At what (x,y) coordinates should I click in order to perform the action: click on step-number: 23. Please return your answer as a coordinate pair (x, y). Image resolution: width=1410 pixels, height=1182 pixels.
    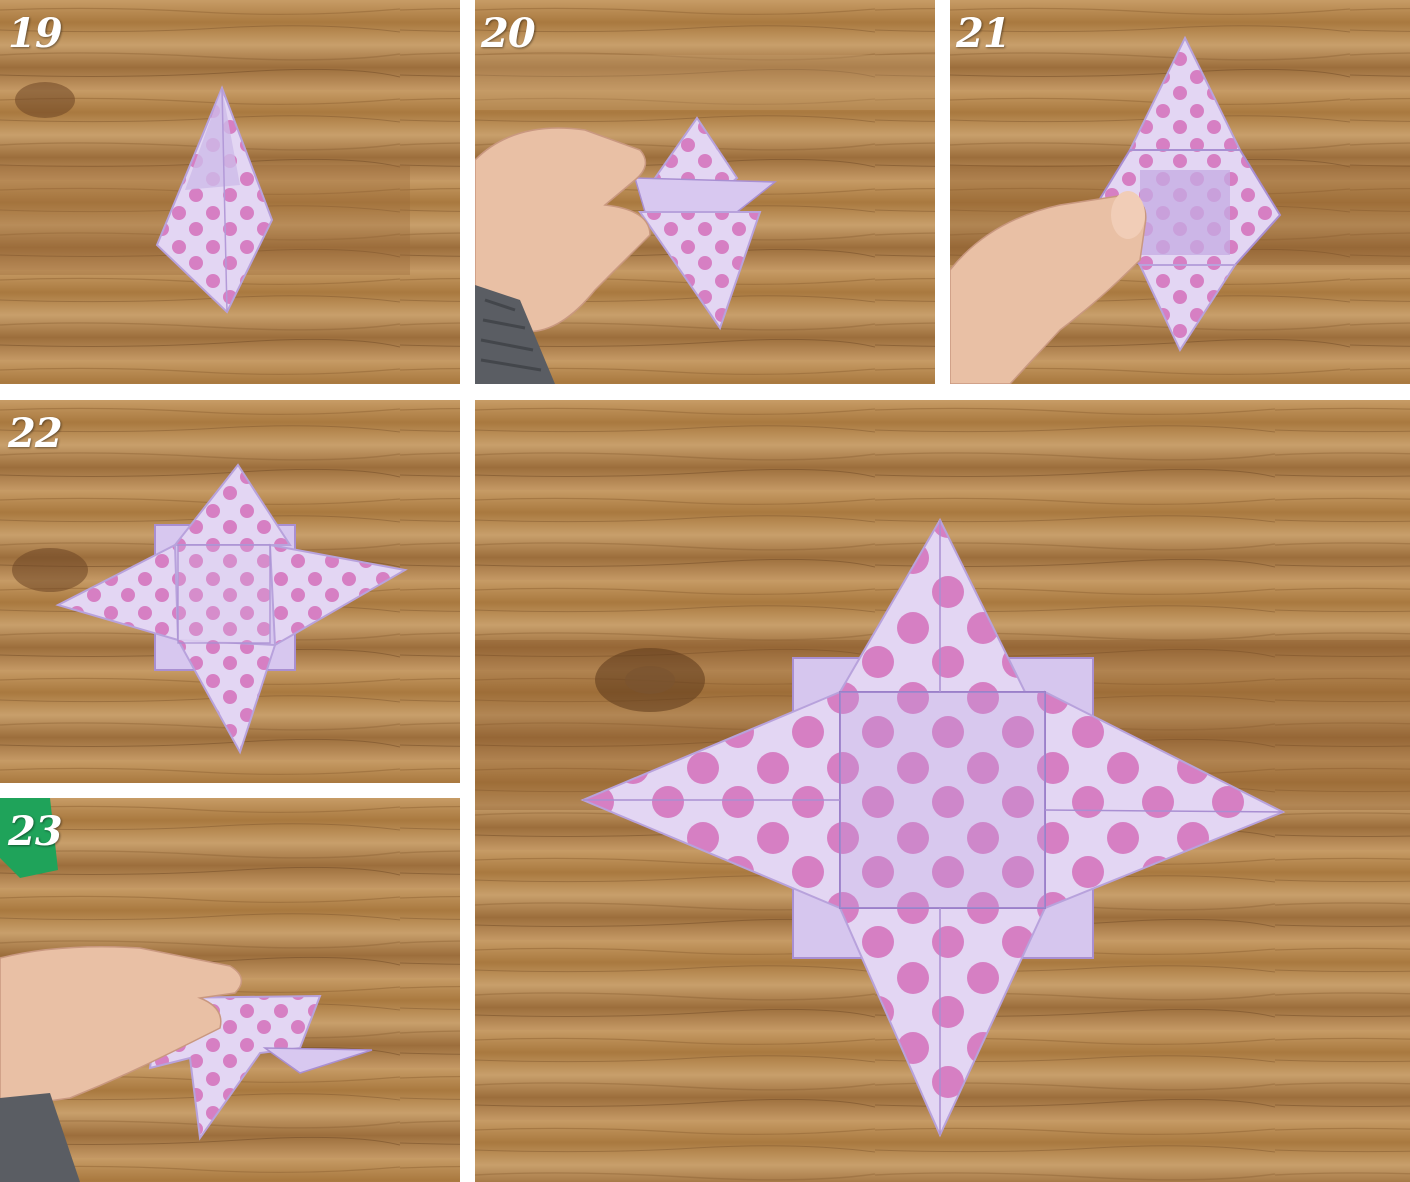
    Looking at the image, I should click on (35, 831).